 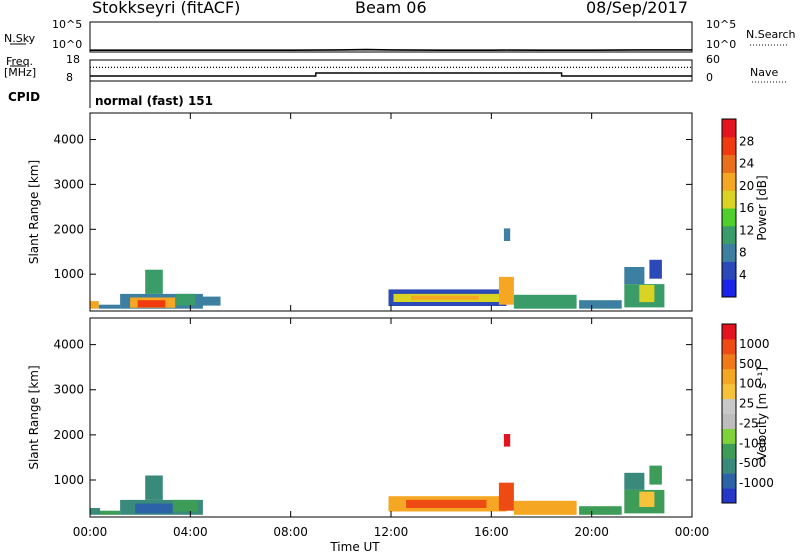 I want to click on power-y-tick-label: 3000, so click(x=68, y=184).